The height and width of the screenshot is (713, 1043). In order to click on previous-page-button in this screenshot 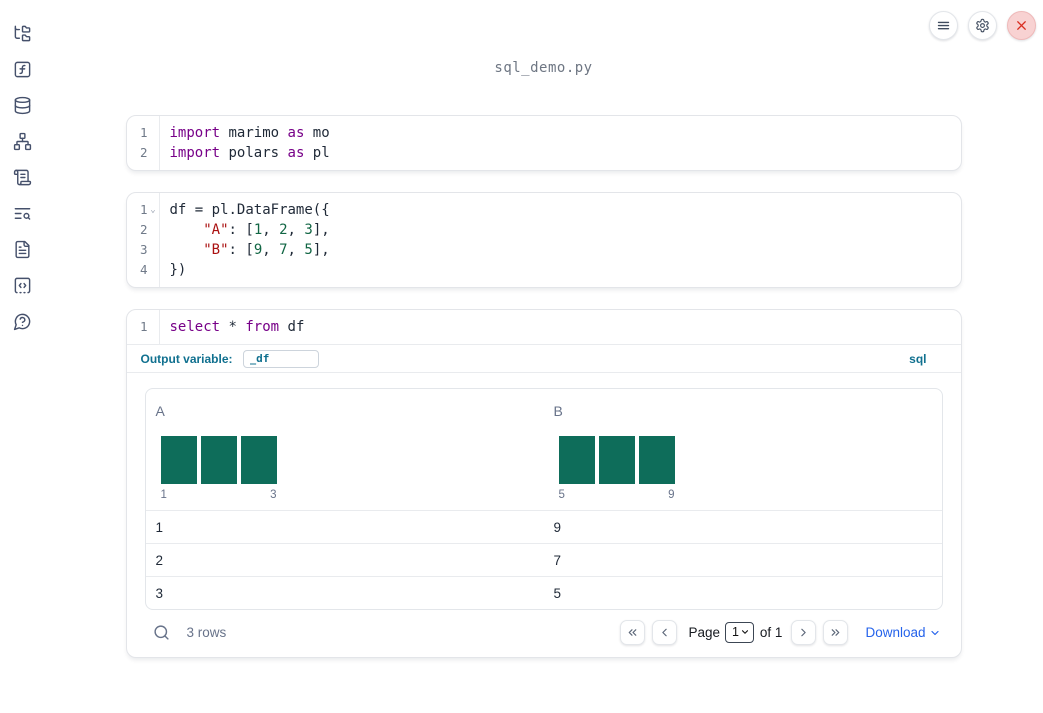, I will do `click(665, 632)`.